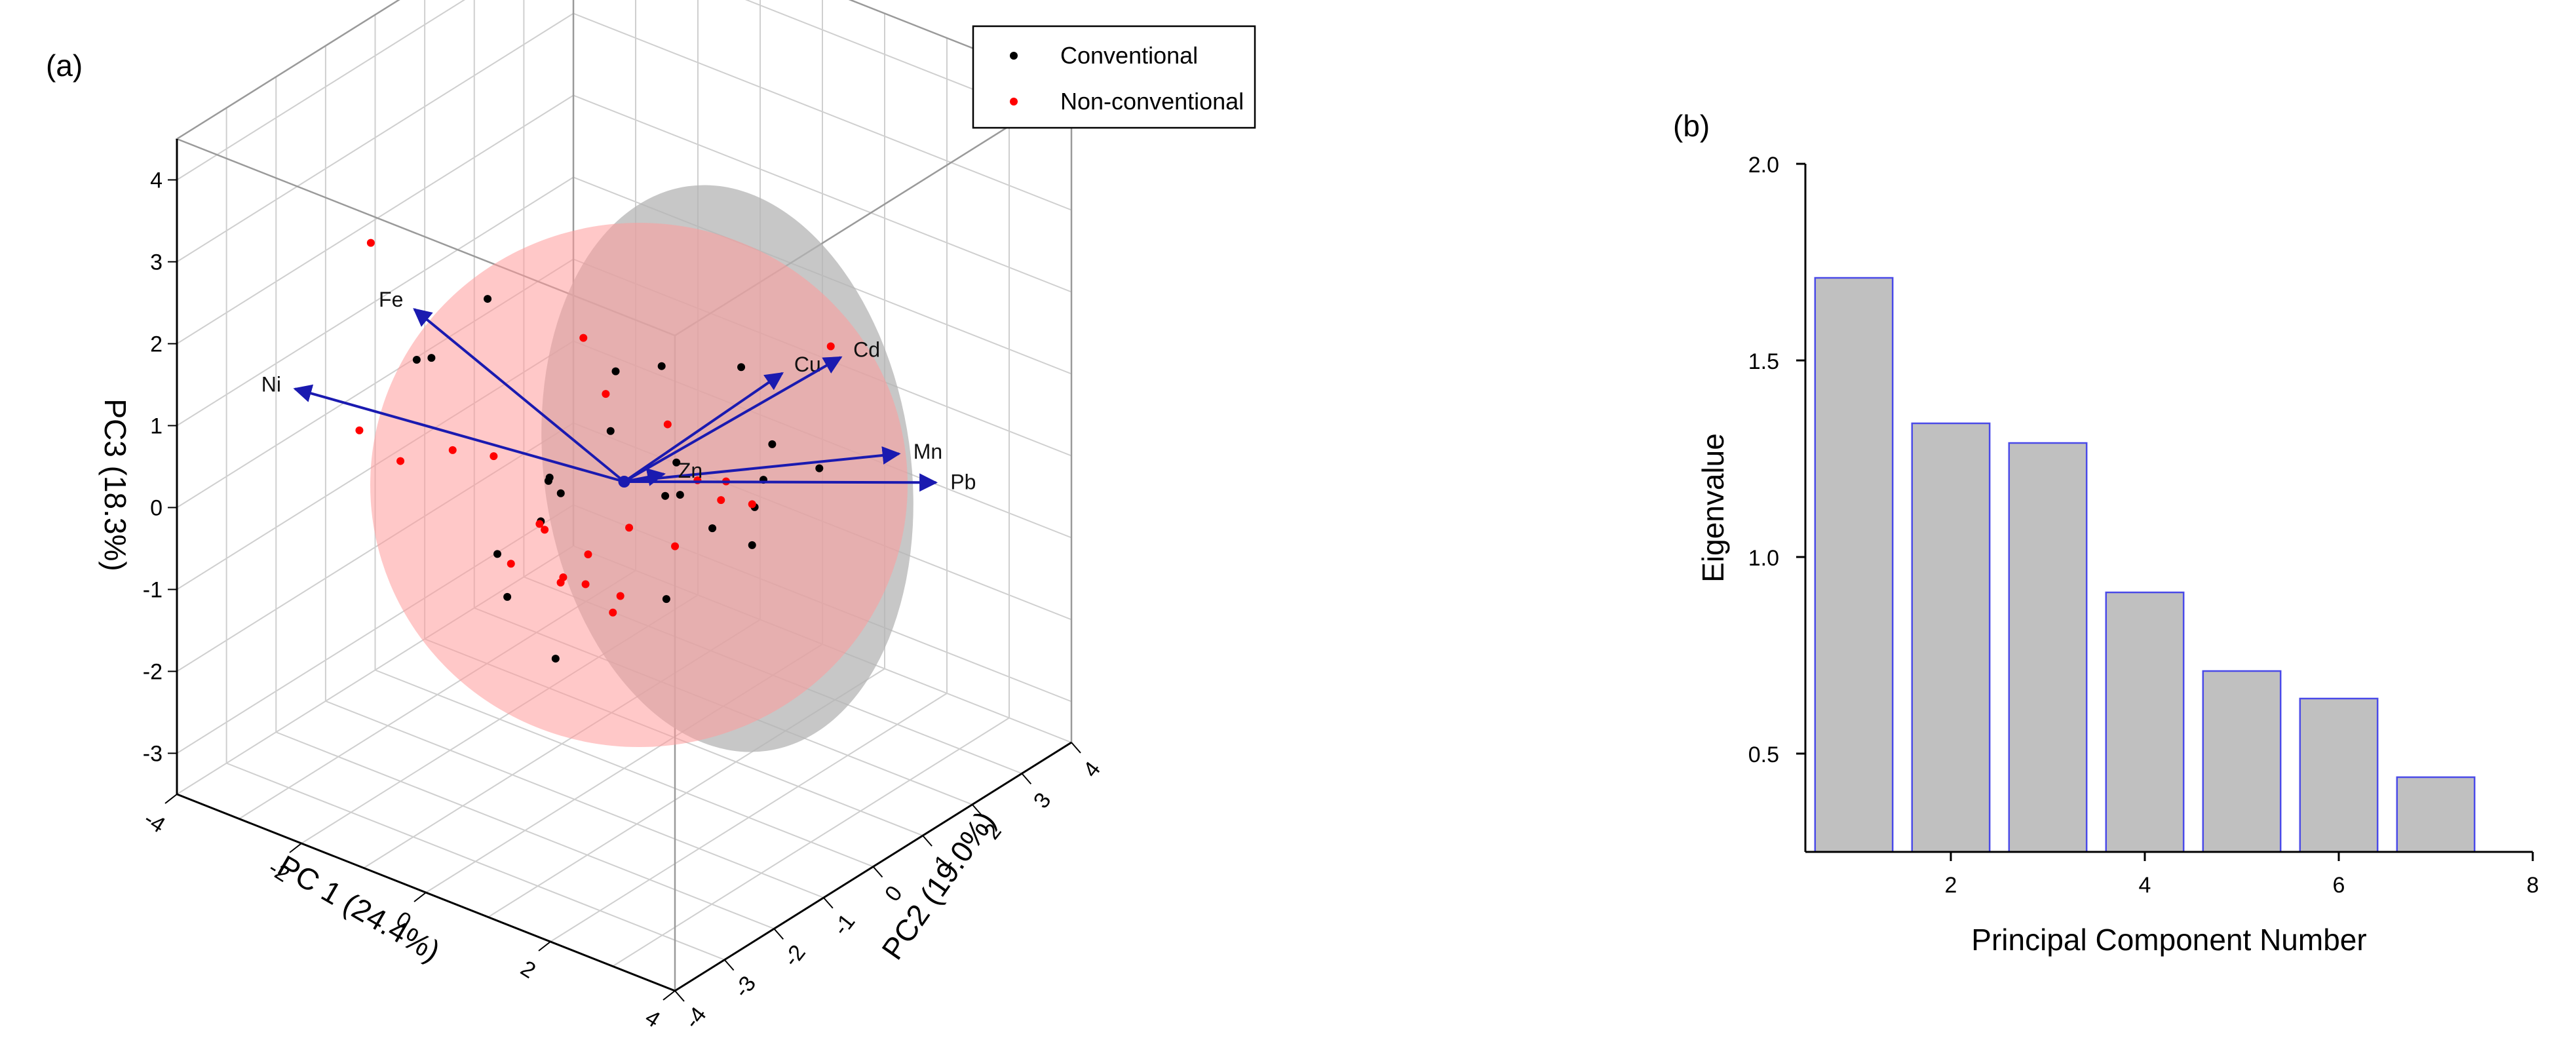 This screenshot has width=2576, height=1038. What do you see at coordinates (1763, 361) in the screenshot?
I see `scree-y-tick-label: 1.5` at bounding box center [1763, 361].